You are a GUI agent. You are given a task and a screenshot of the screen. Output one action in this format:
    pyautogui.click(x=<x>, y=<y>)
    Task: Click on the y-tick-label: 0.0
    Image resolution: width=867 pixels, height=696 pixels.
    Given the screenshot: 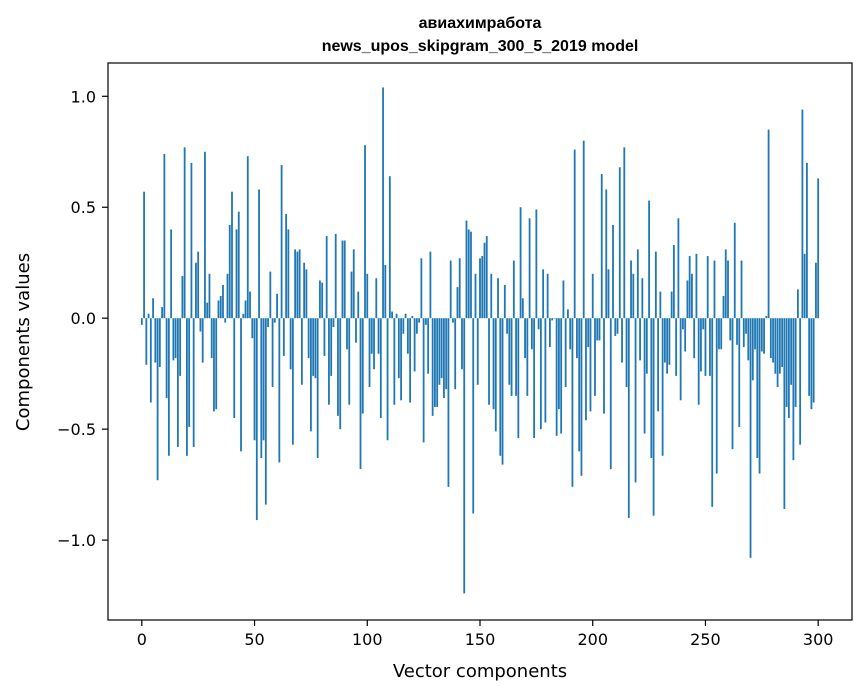 What is the action you would take?
    pyautogui.click(x=83, y=318)
    